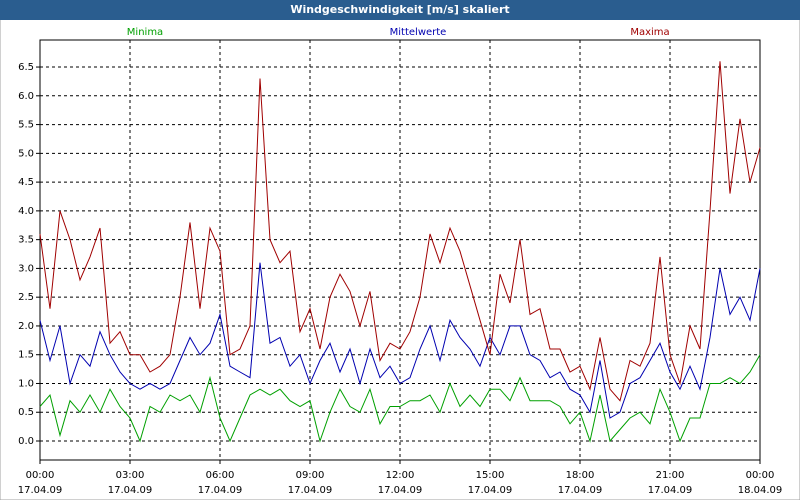  Describe the element at coordinates (26, 125) in the screenshot. I see `y-tick-label: 5.5` at that location.